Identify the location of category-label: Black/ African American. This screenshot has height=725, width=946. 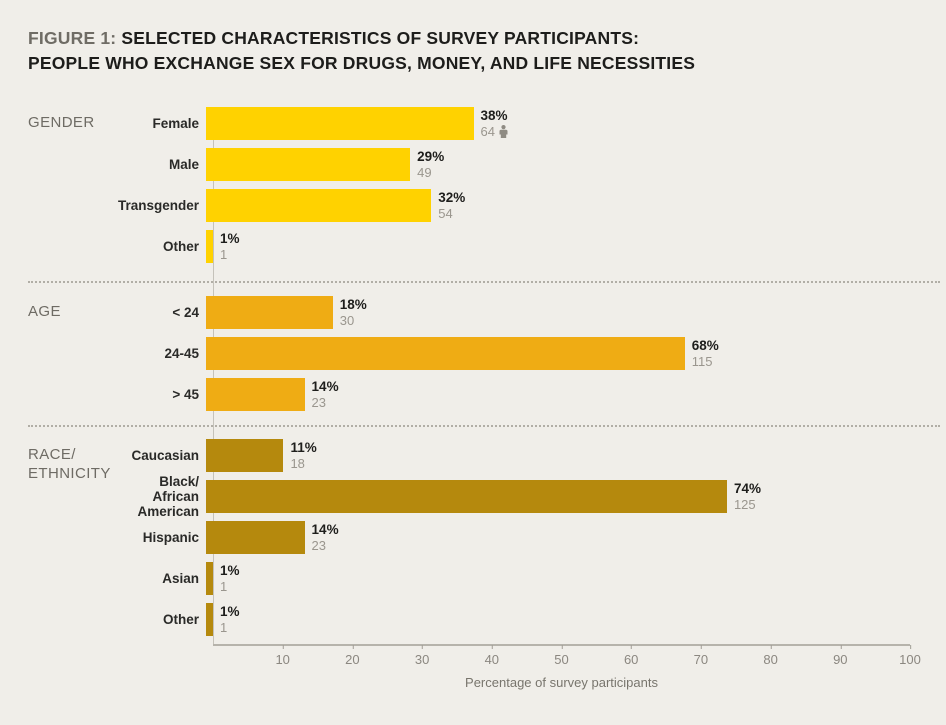
(168, 496).